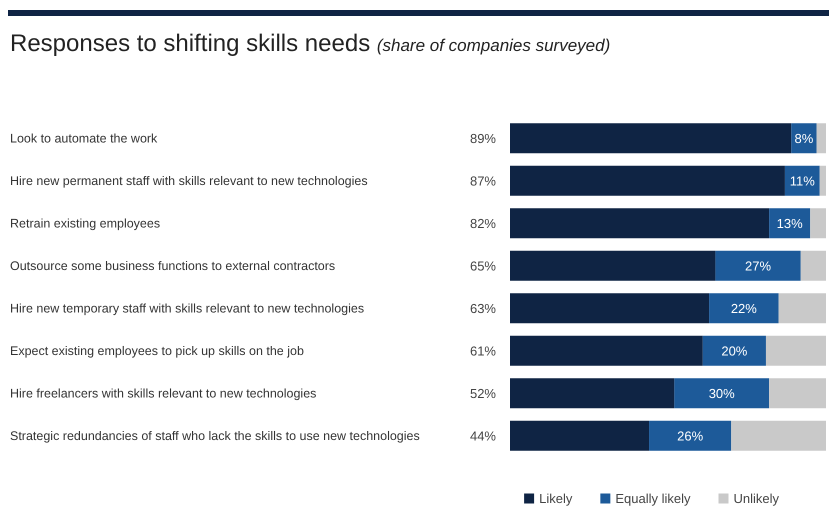 This screenshot has height=512, width=829. What do you see at coordinates (483, 180) in the screenshot?
I see `data-label: 87%` at bounding box center [483, 180].